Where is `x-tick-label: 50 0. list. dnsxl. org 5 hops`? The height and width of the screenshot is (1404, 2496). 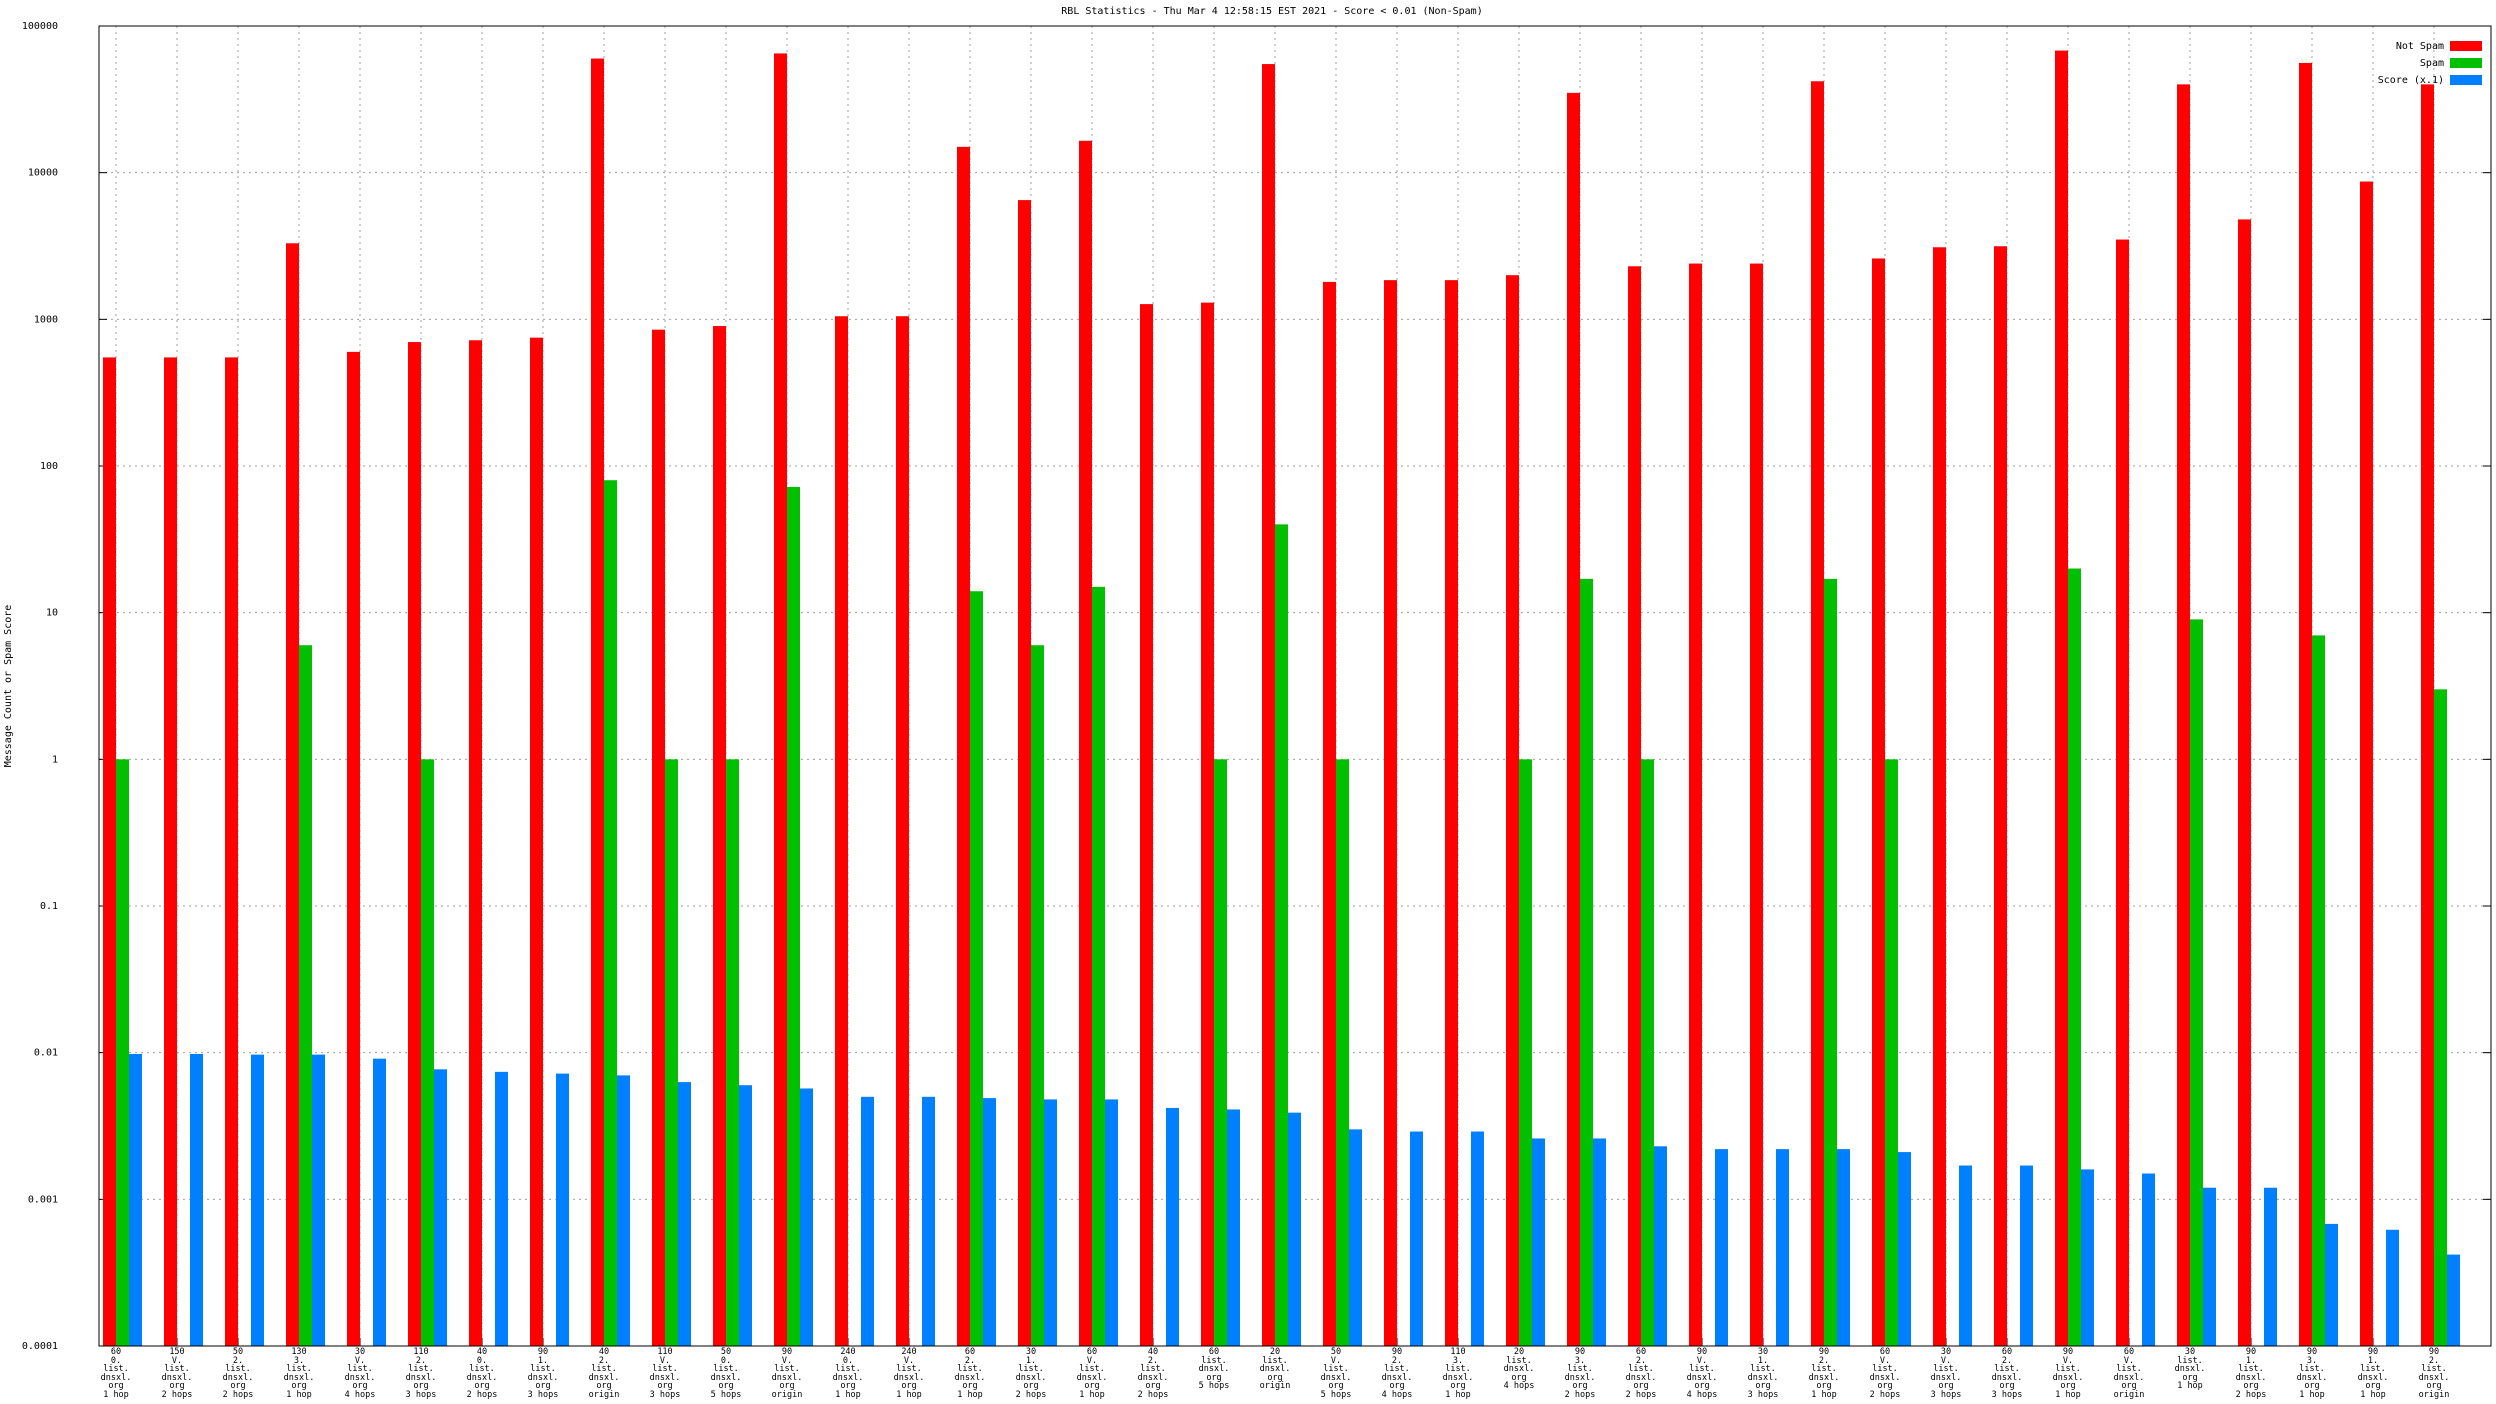 x-tick-label: 50 0. list. dnsxl. org 5 hops is located at coordinates (726, 1373).